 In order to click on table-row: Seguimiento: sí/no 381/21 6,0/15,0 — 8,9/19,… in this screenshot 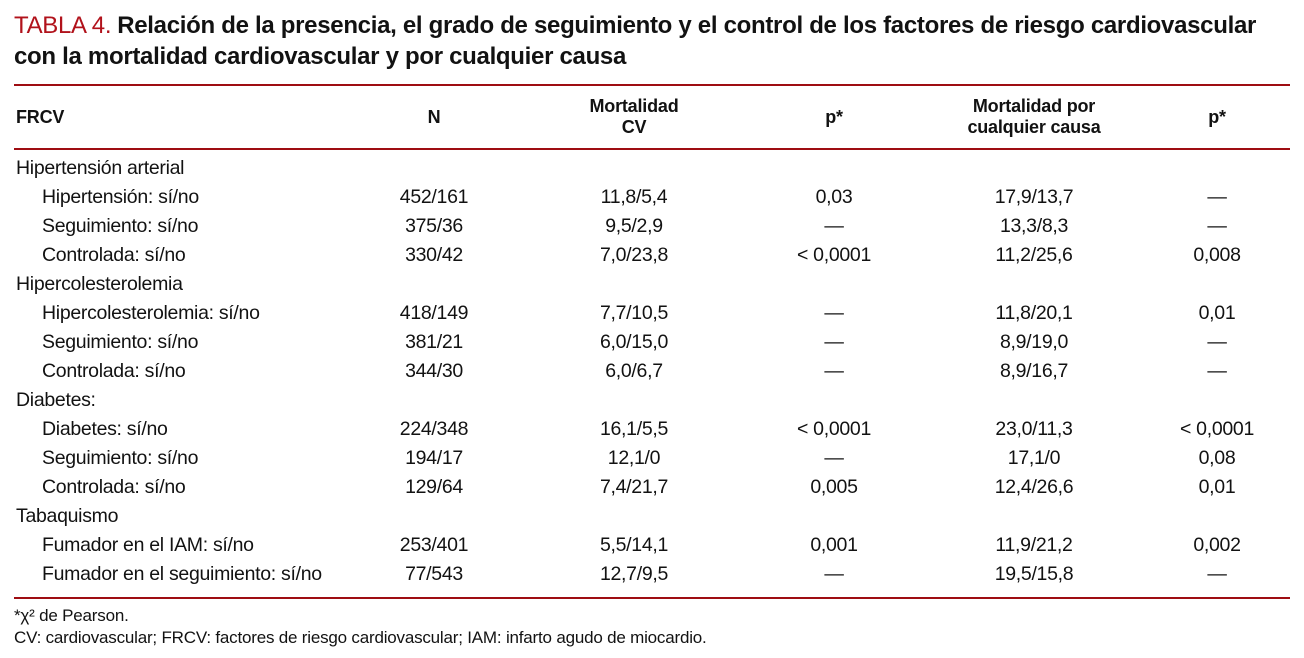, I will do `click(652, 342)`.